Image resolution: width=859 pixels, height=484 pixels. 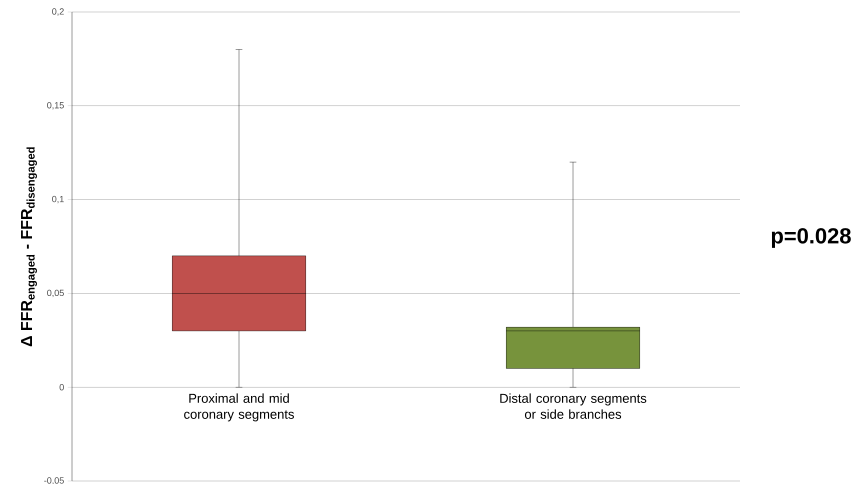 What do you see at coordinates (811, 238) in the screenshot?
I see `text: p=0.028` at bounding box center [811, 238].